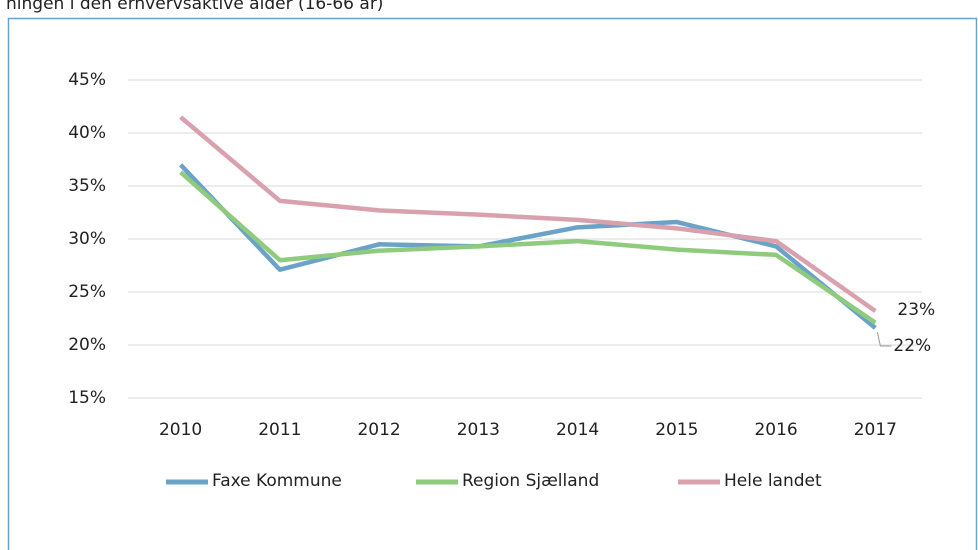 The height and width of the screenshot is (550, 978). I want to click on x-tick-label: 2011, so click(279, 430).